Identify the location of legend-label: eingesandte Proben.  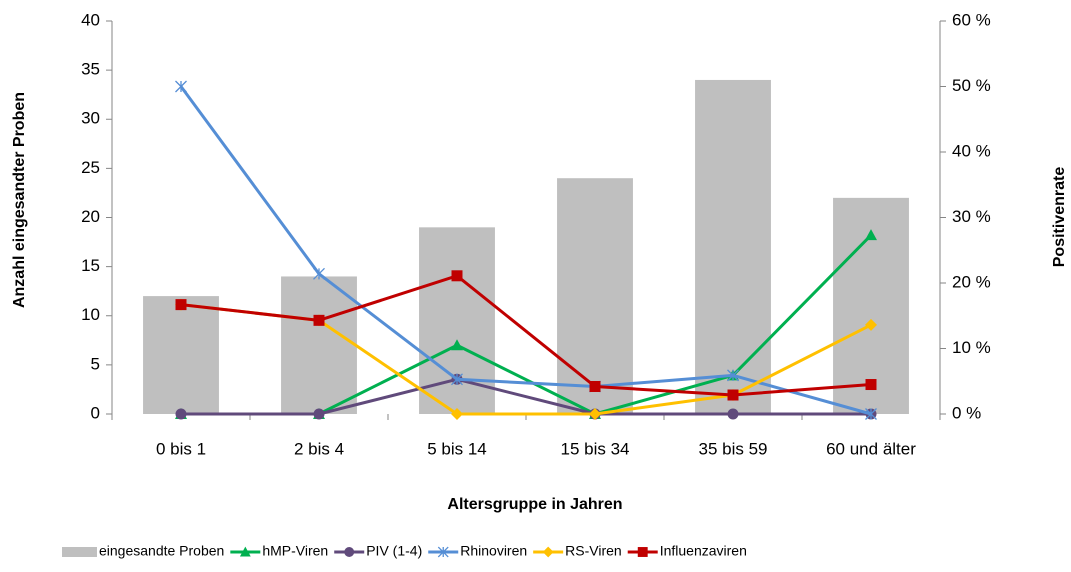
(161, 551).